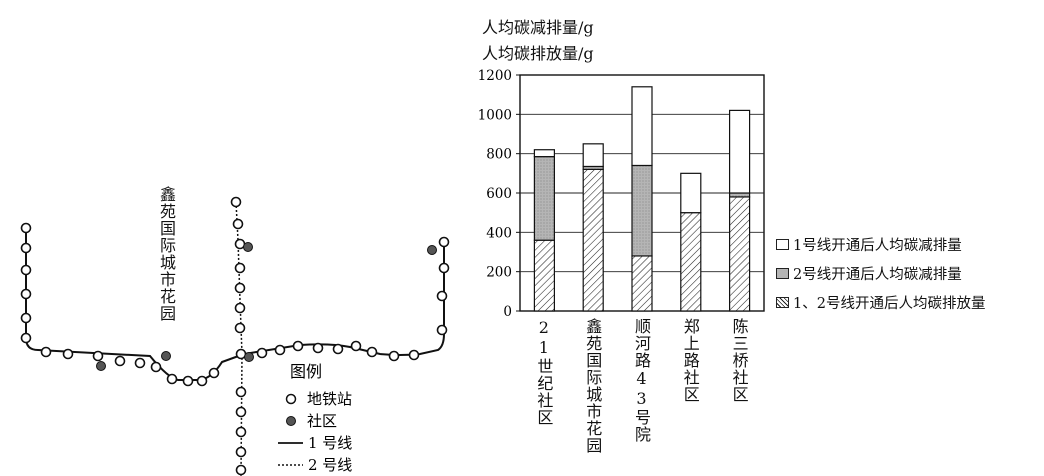 This screenshot has height=476, width=1044. What do you see at coordinates (782, 244) in the screenshot?
I see `legend-swatch-white` at bounding box center [782, 244].